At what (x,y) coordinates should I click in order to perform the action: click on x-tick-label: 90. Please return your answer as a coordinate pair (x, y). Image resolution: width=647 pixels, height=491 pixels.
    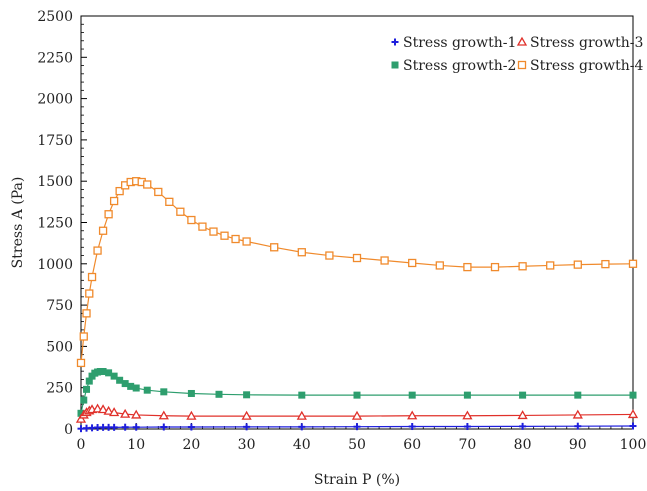
    Looking at the image, I should click on (578, 445).